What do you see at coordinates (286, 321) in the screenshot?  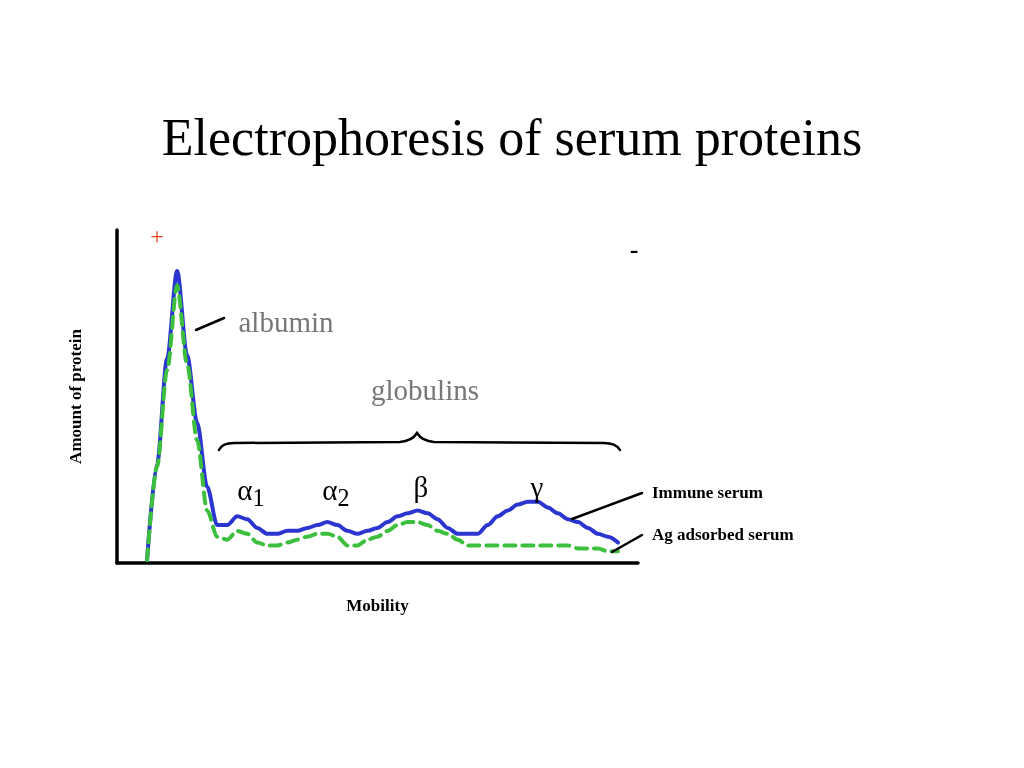 I see `annotation: albumin` at bounding box center [286, 321].